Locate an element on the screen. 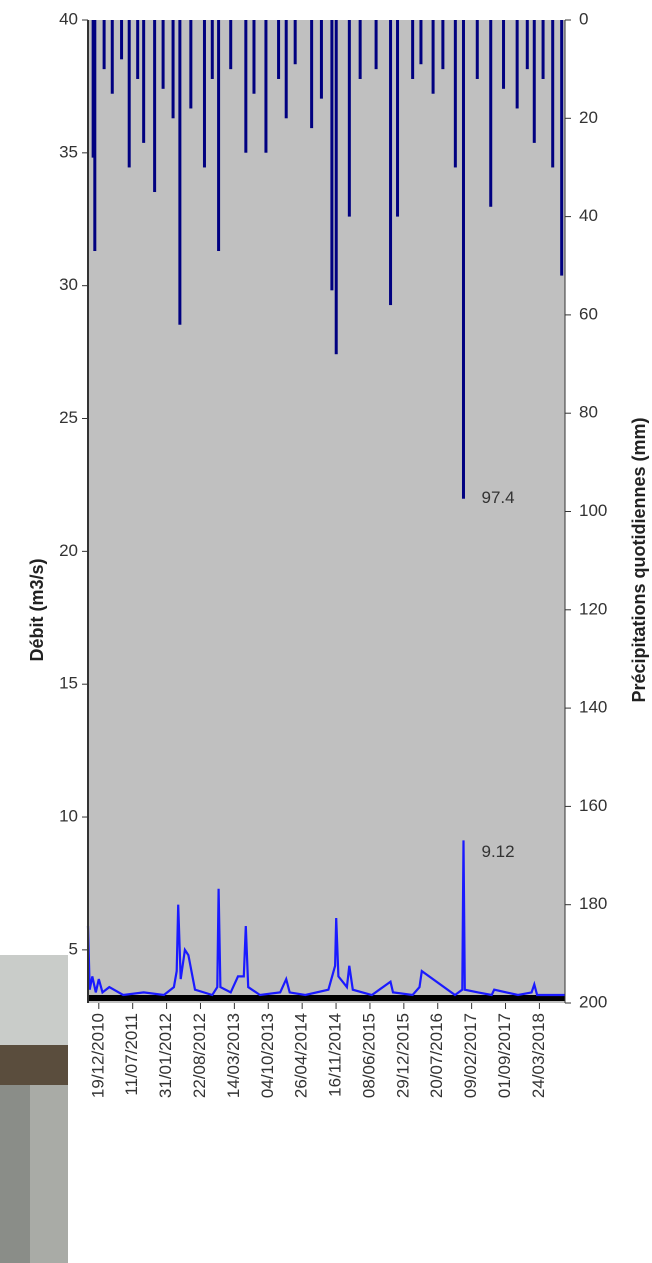 The height and width of the screenshot is (1263, 652). y-tick-label: 40 is located at coordinates (68, 18).